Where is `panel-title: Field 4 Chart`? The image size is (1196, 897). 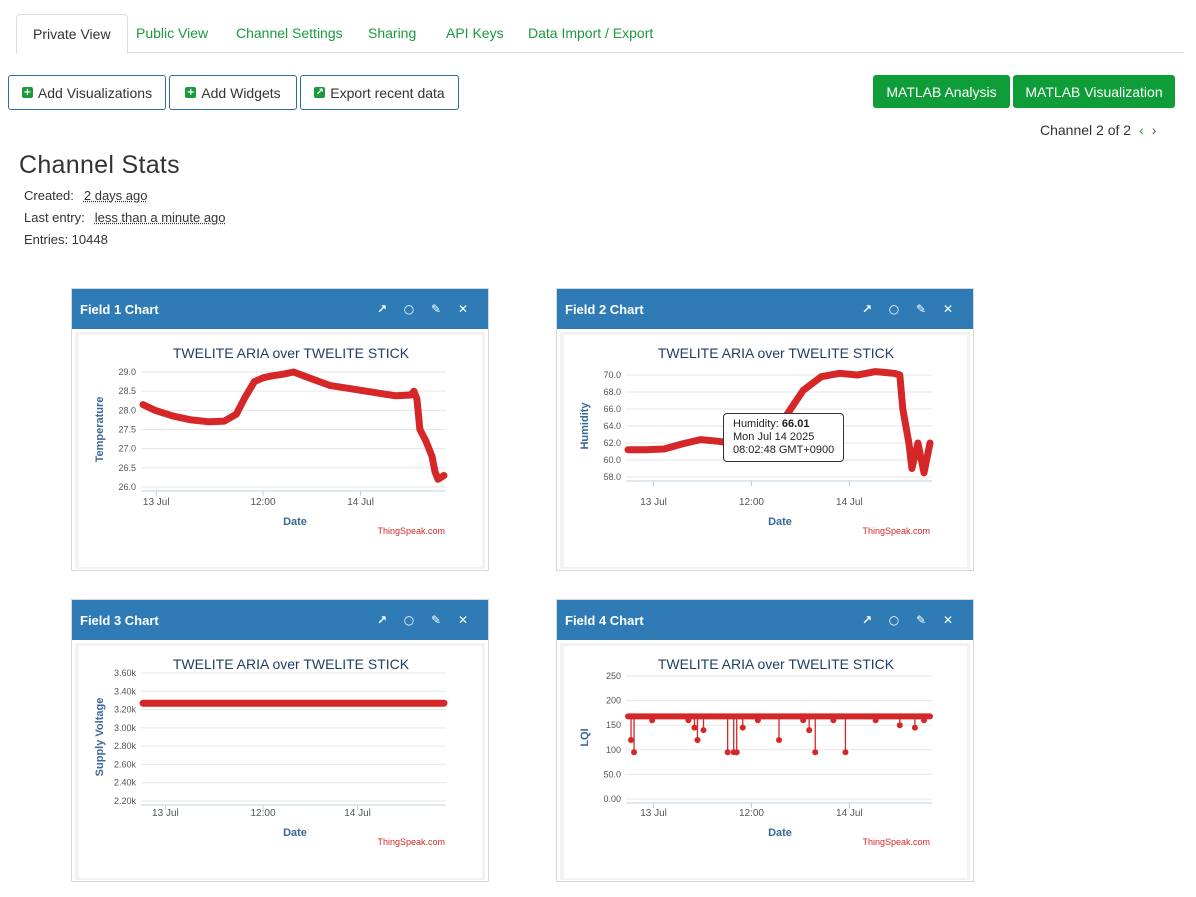 panel-title: Field 4 Chart is located at coordinates (604, 620).